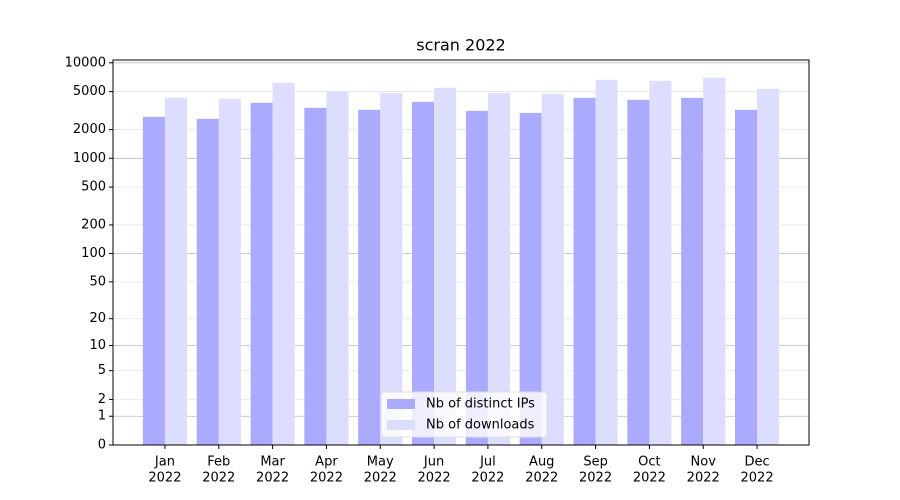 The width and height of the screenshot is (900, 500). Describe the element at coordinates (97, 345) in the screenshot. I see `y-tick-label: 10` at that location.